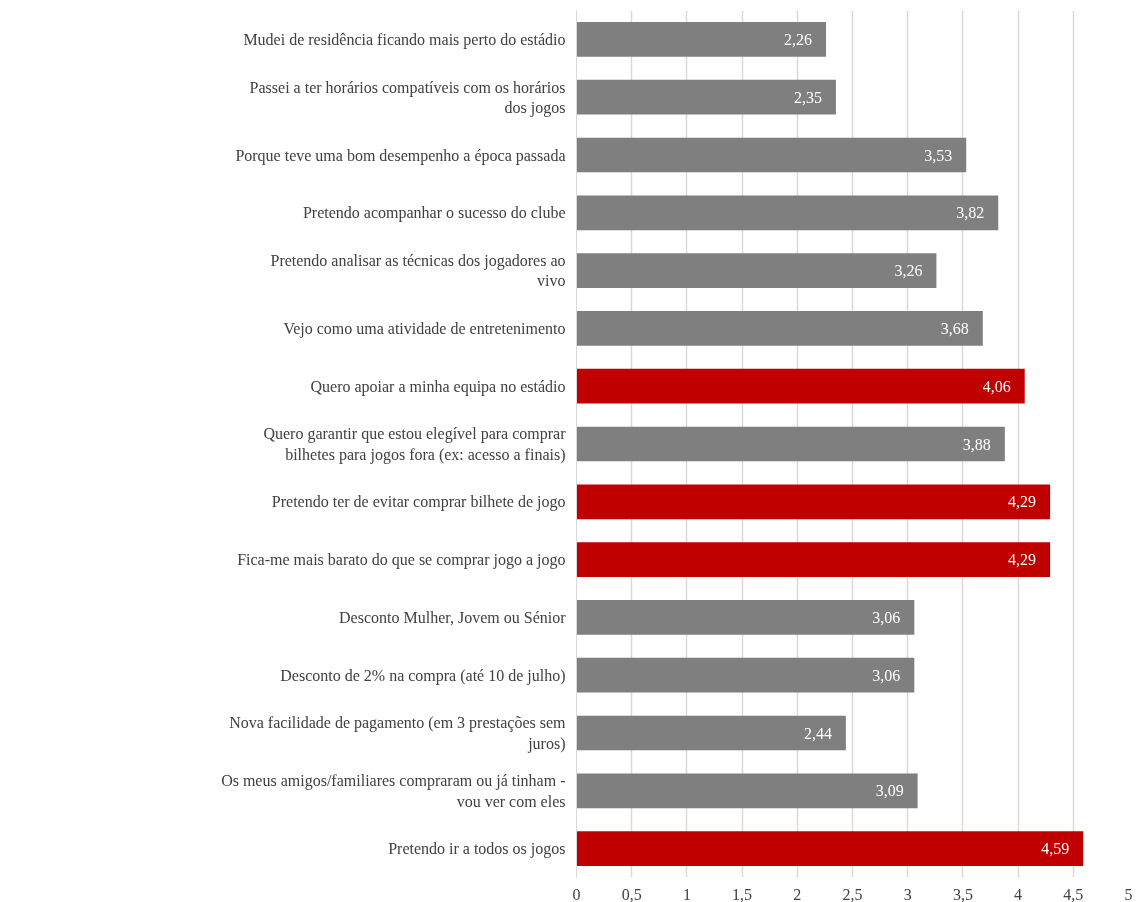 The height and width of the screenshot is (902, 1142). What do you see at coordinates (423, 675) in the screenshot?
I see `y-tick-label: Desconto de 2% na compra (até 10 de julho)` at bounding box center [423, 675].